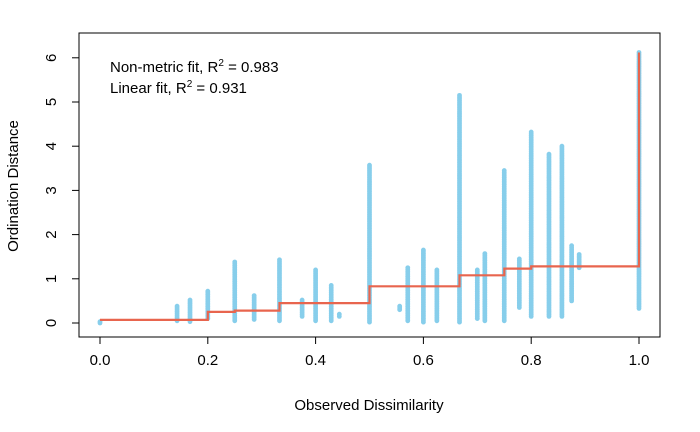 The width and height of the screenshot is (700, 432). Describe the element at coordinates (423, 360) in the screenshot. I see `x-tick-label: 0.6` at that location.